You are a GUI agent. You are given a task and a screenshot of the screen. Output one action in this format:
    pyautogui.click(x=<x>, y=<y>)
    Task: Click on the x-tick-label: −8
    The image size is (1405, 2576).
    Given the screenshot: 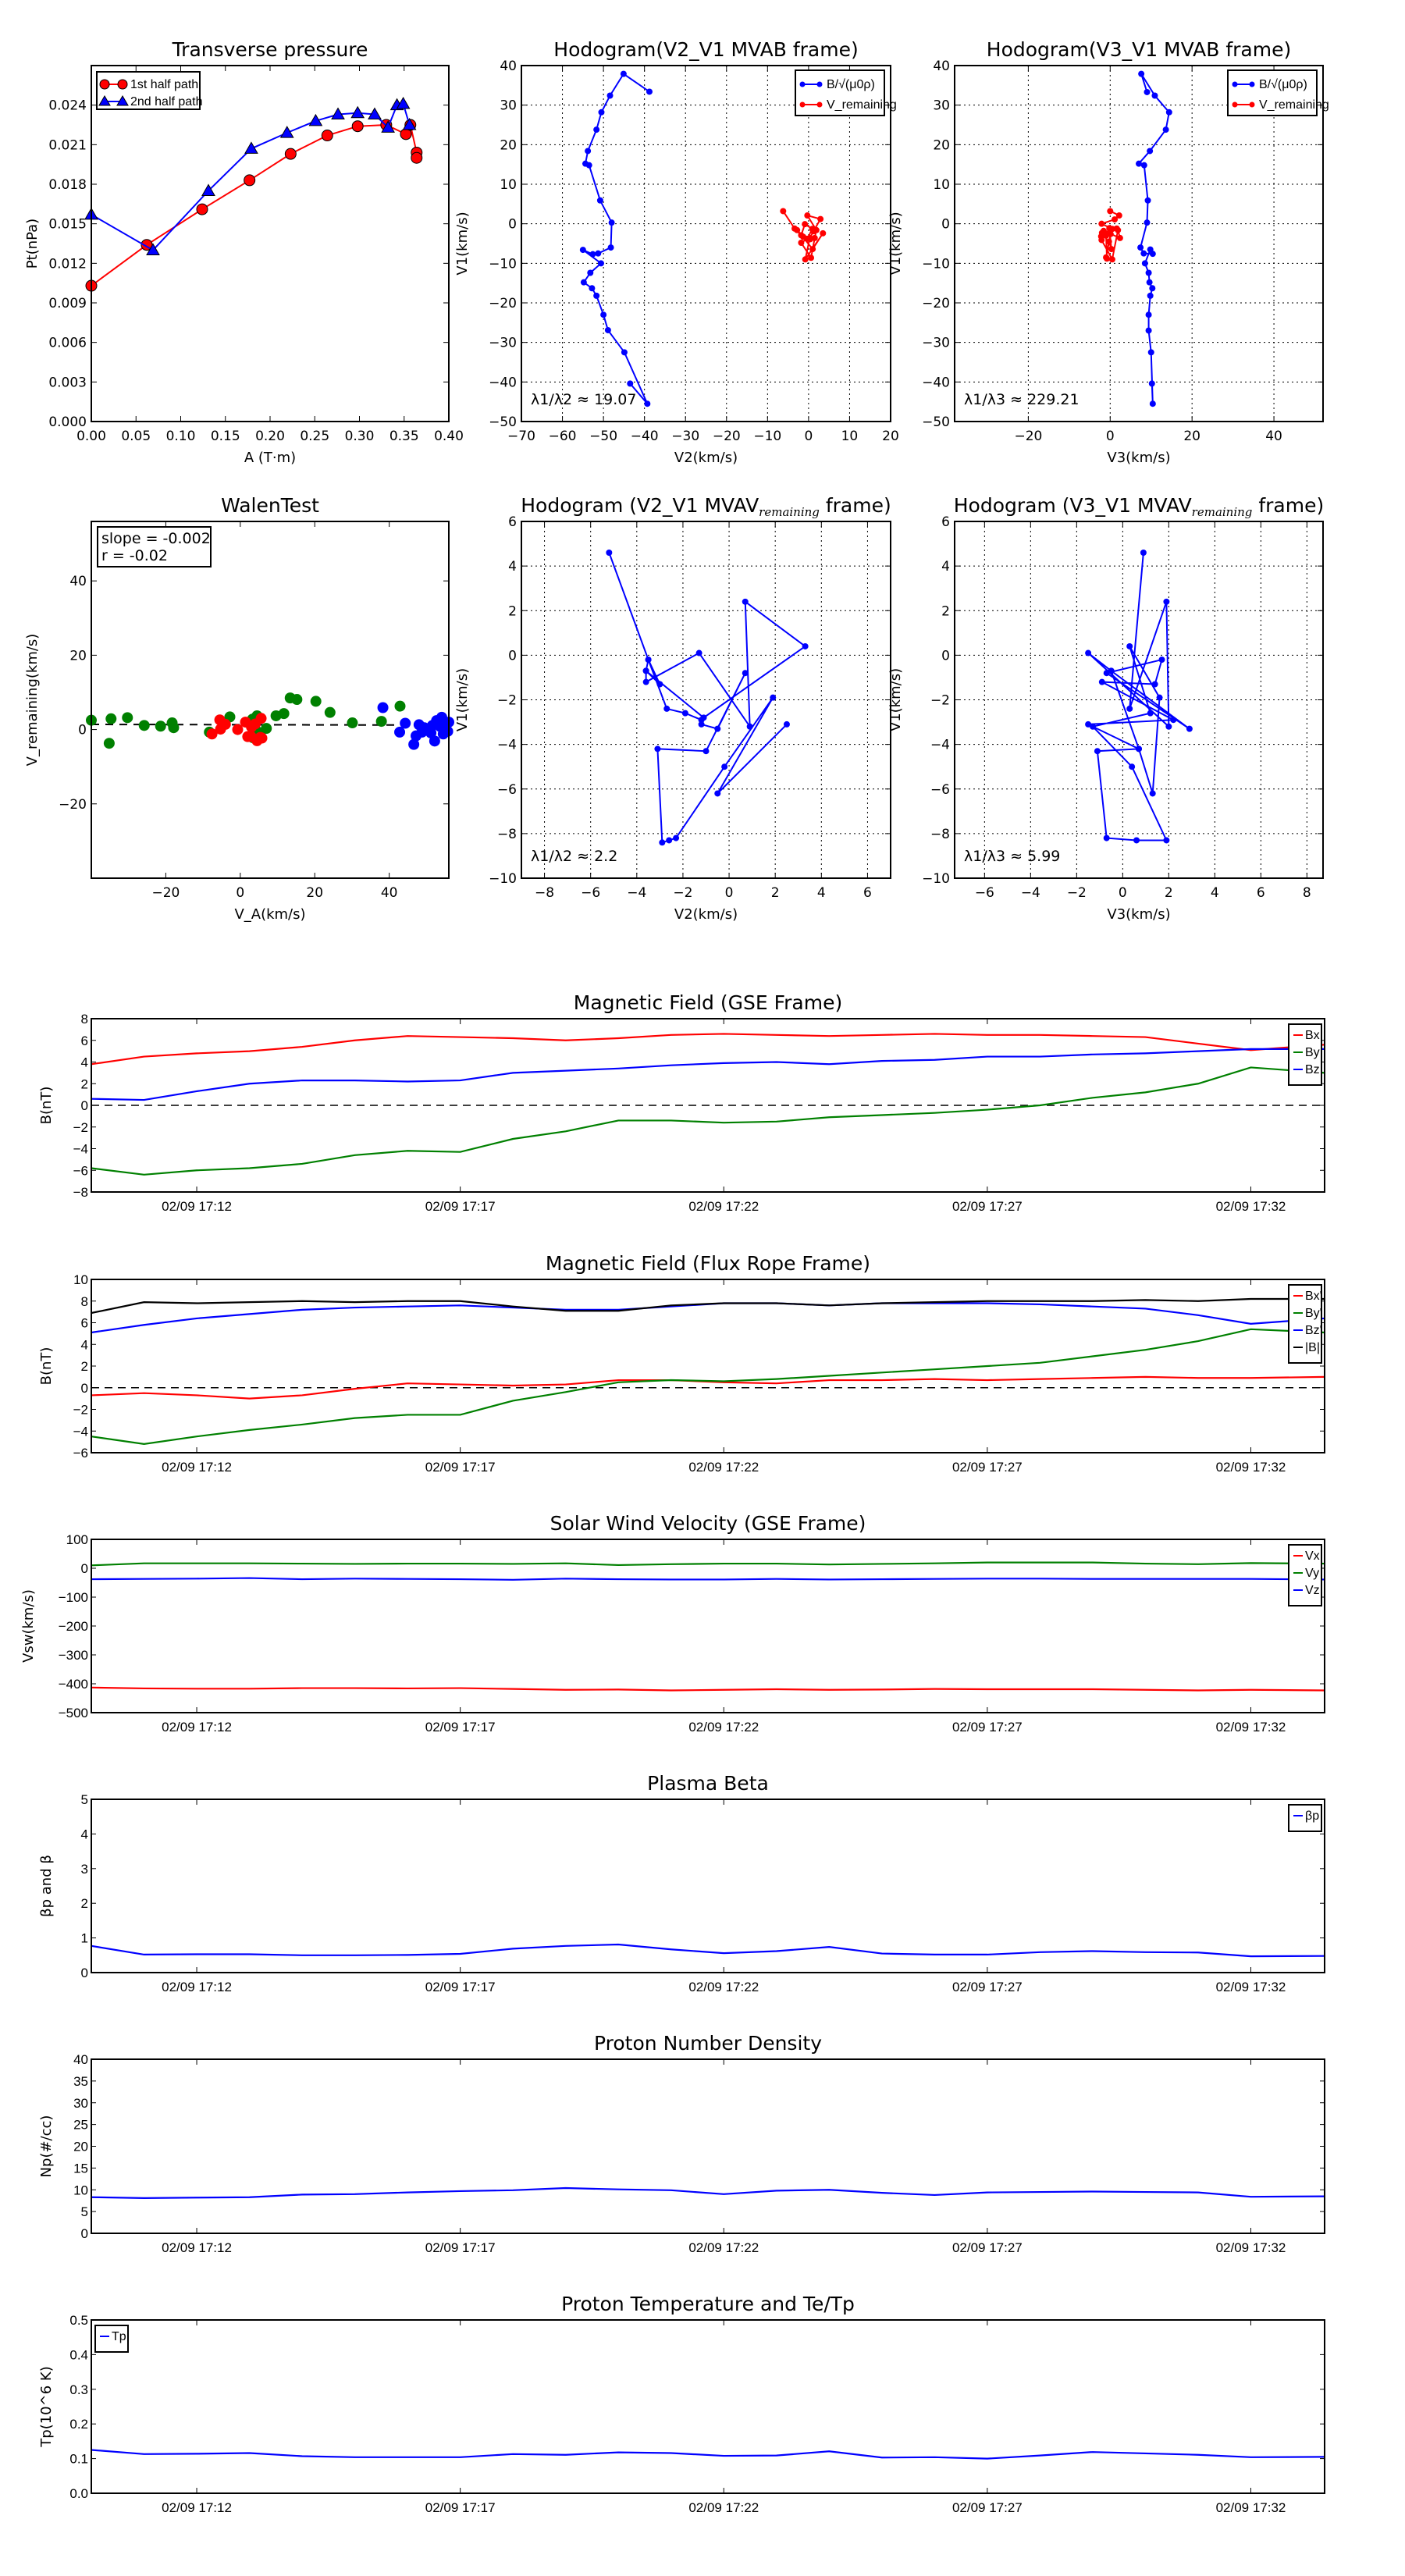 What is the action you would take?
    pyautogui.click(x=544, y=893)
    